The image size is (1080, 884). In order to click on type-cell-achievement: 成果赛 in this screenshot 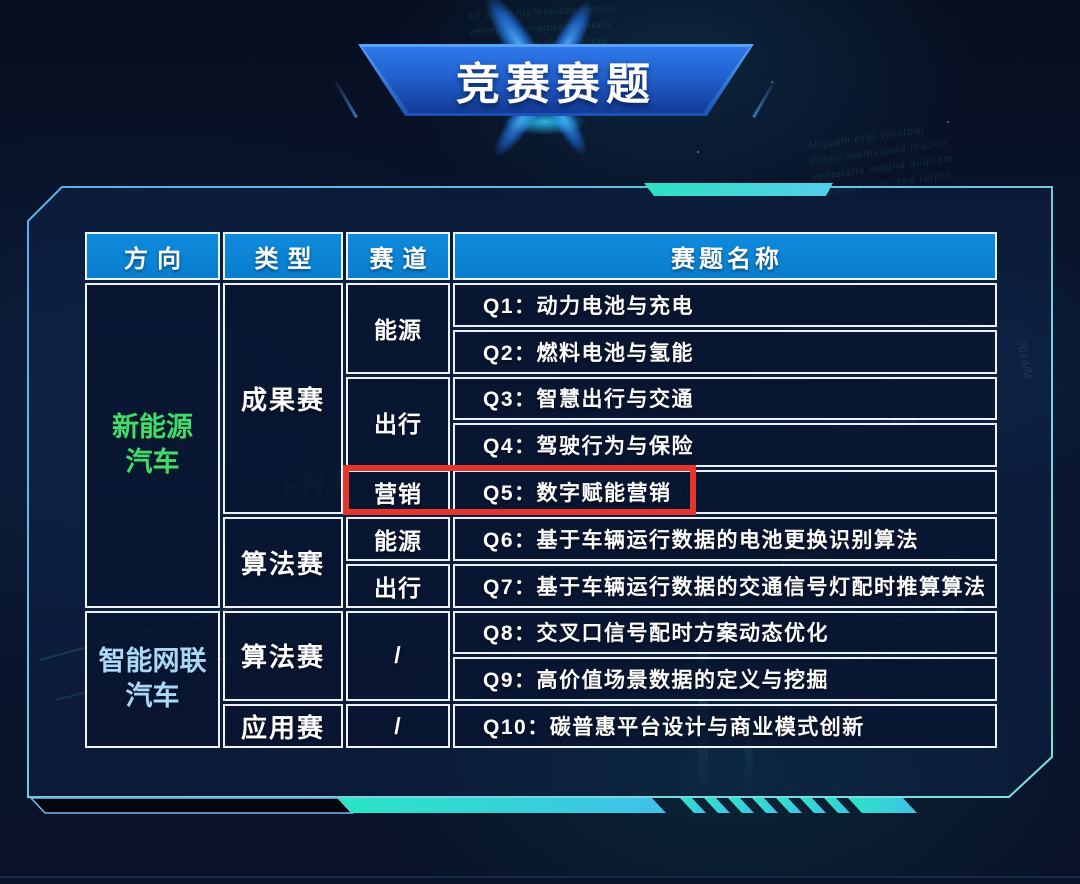, I will do `click(283, 398)`.